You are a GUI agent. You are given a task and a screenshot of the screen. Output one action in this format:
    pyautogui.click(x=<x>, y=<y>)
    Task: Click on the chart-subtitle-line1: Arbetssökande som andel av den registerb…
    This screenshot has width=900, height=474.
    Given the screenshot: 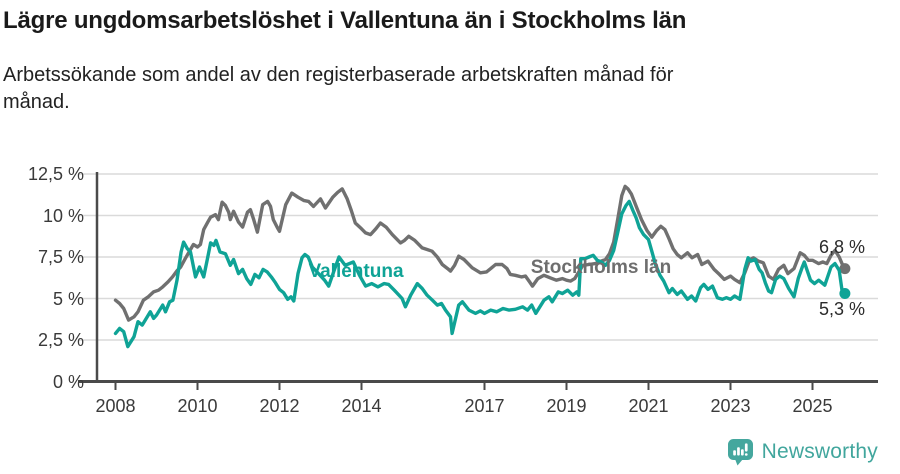 What is the action you would take?
    pyautogui.click(x=338, y=75)
    